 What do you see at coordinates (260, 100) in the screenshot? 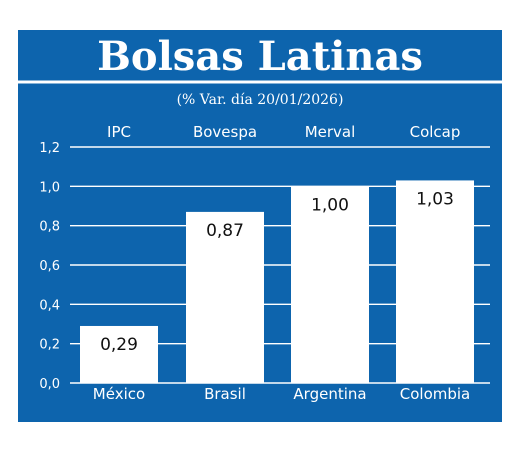
I see `chart-subtitle: (% Var. día 20/01/2026)` at bounding box center [260, 100].